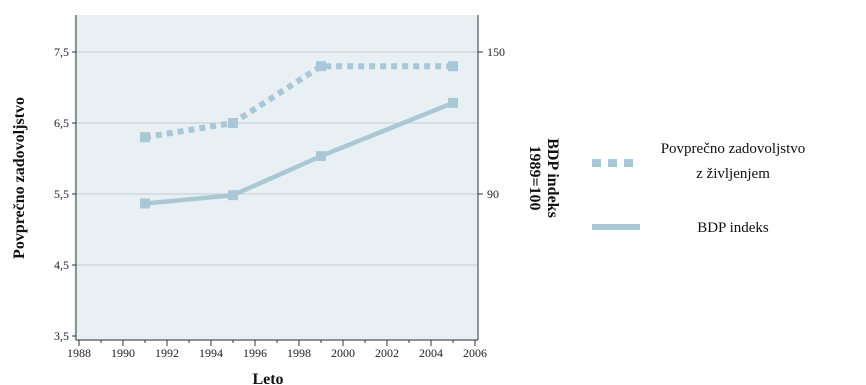  What do you see at coordinates (733, 228) in the screenshot?
I see `legend-label-gdp: BDP indeks` at bounding box center [733, 228].